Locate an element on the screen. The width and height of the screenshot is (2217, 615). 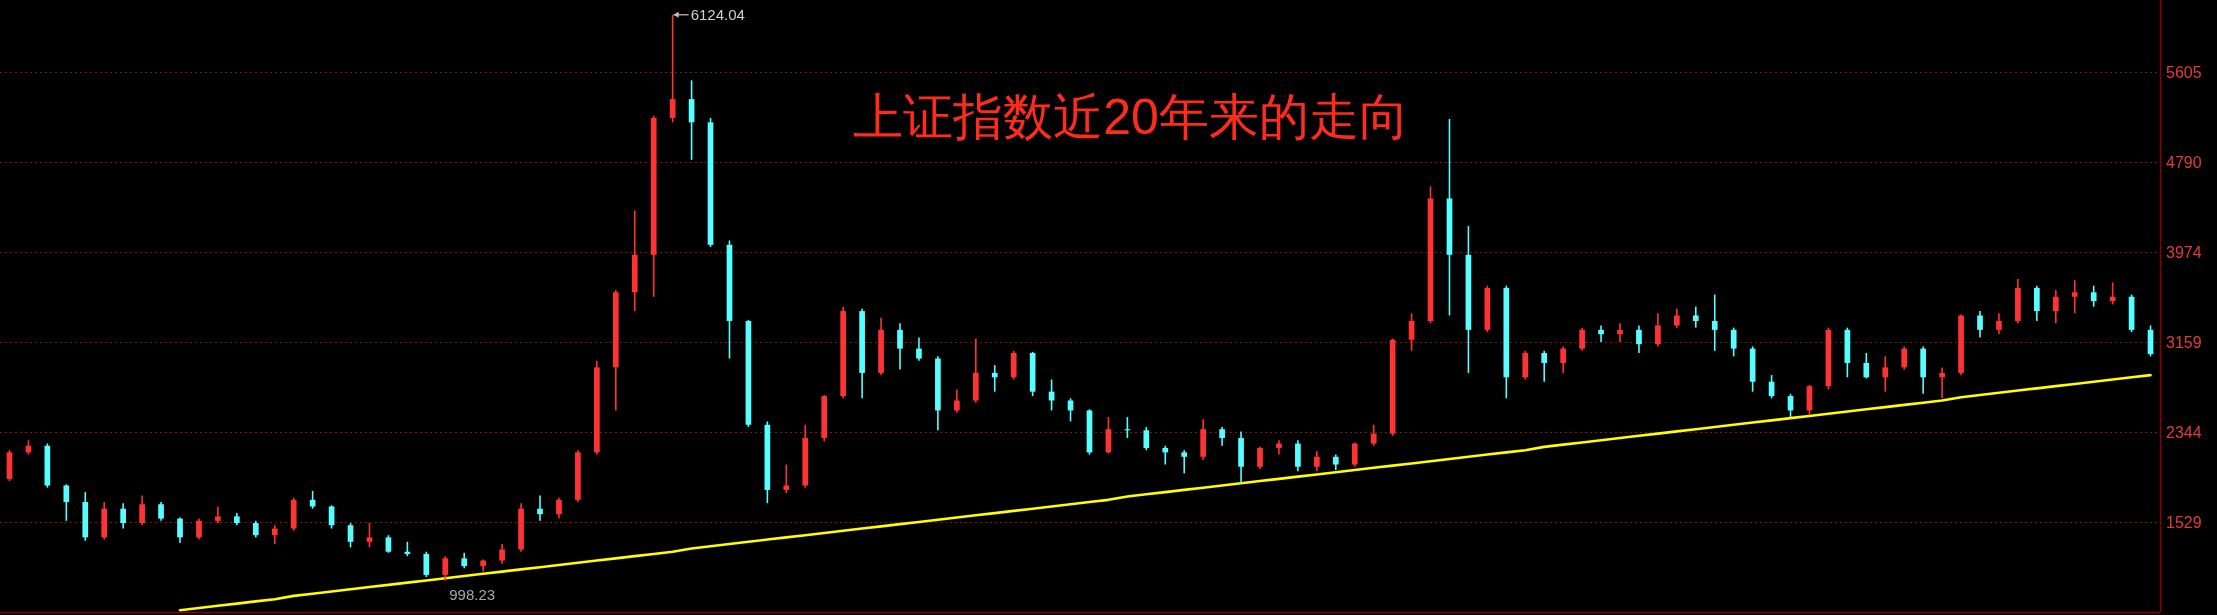
y-tick-label: 5605 is located at coordinates (2184, 72).